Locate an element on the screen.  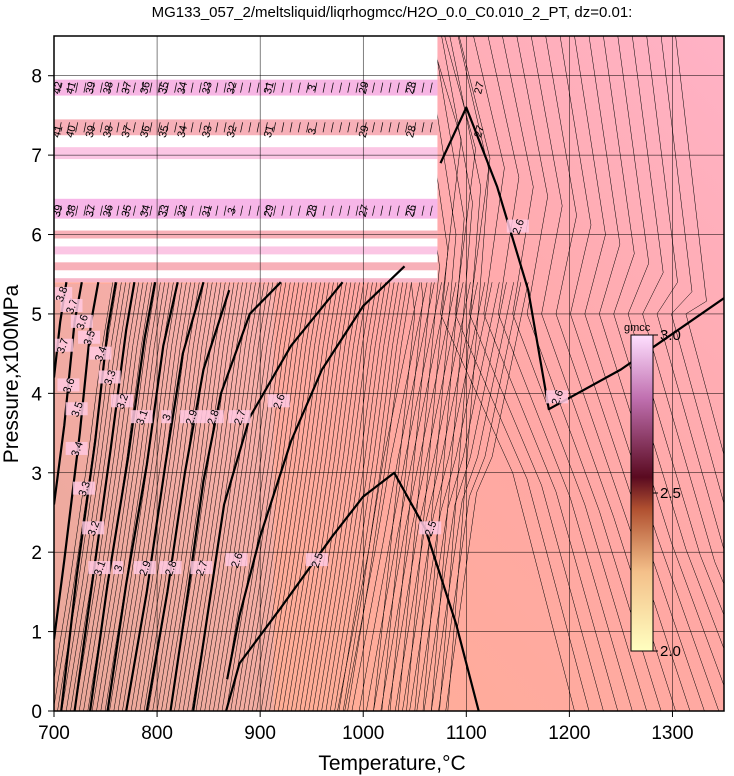
bold-contour-3.2 is located at coordinates (123, 496).